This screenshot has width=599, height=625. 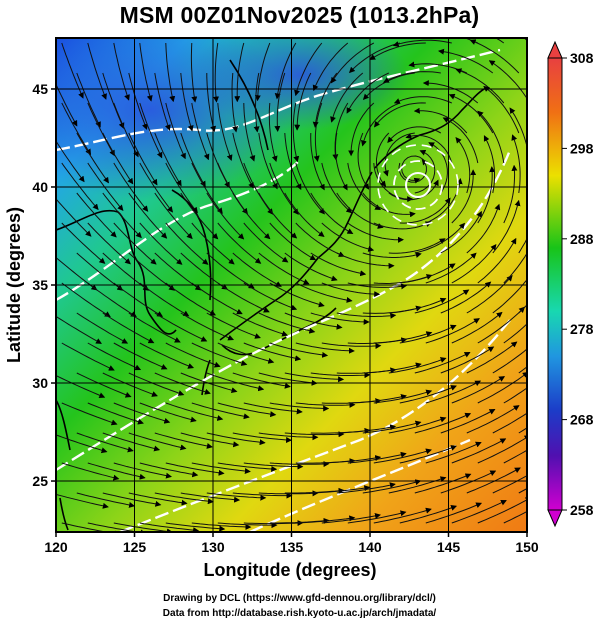 I want to click on x-tick-label: 150, so click(x=527, y=547).